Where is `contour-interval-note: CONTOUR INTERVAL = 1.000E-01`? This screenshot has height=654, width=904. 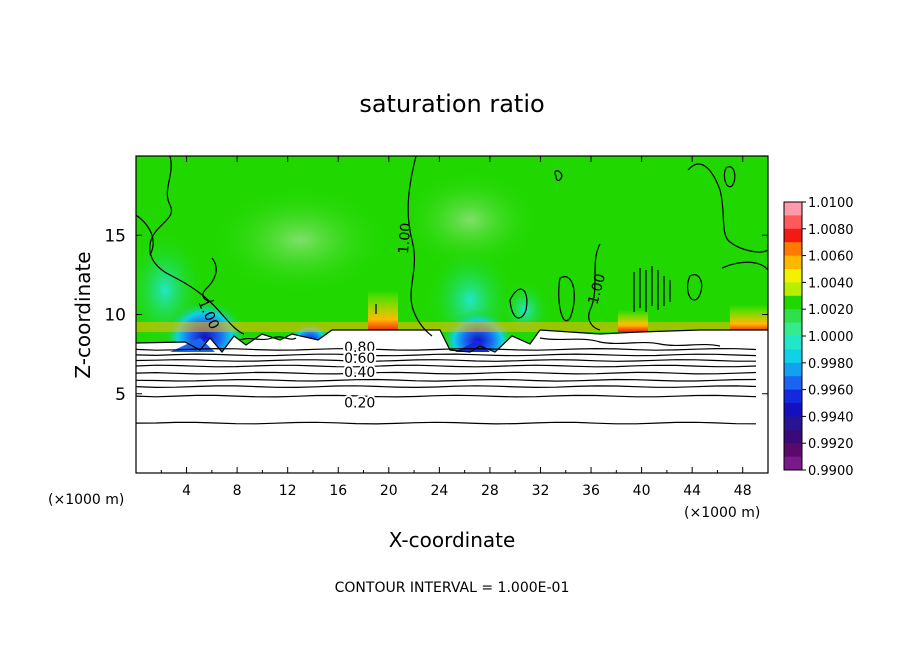
contour-interval-note: CONTOUR INTERVAL = 1.000E-01 is located at coordinates (452, 588).